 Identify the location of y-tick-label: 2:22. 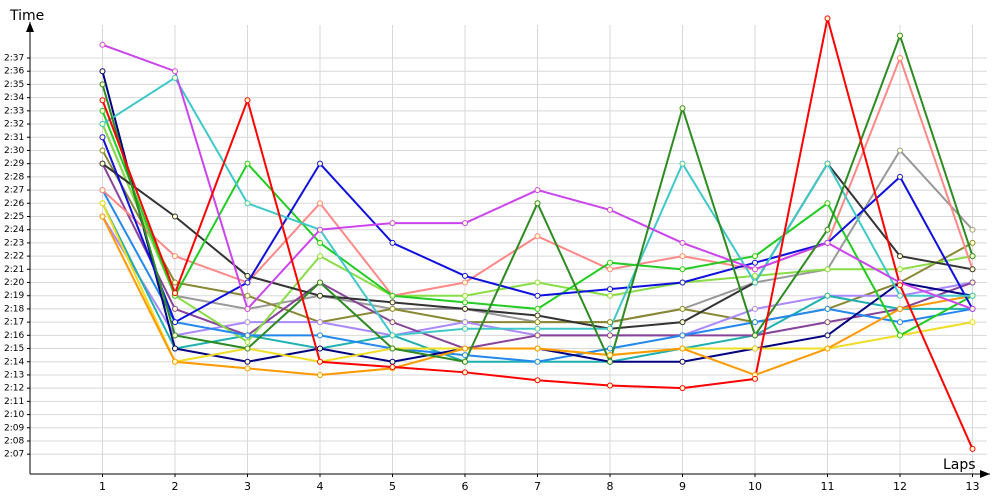
(14, 257).